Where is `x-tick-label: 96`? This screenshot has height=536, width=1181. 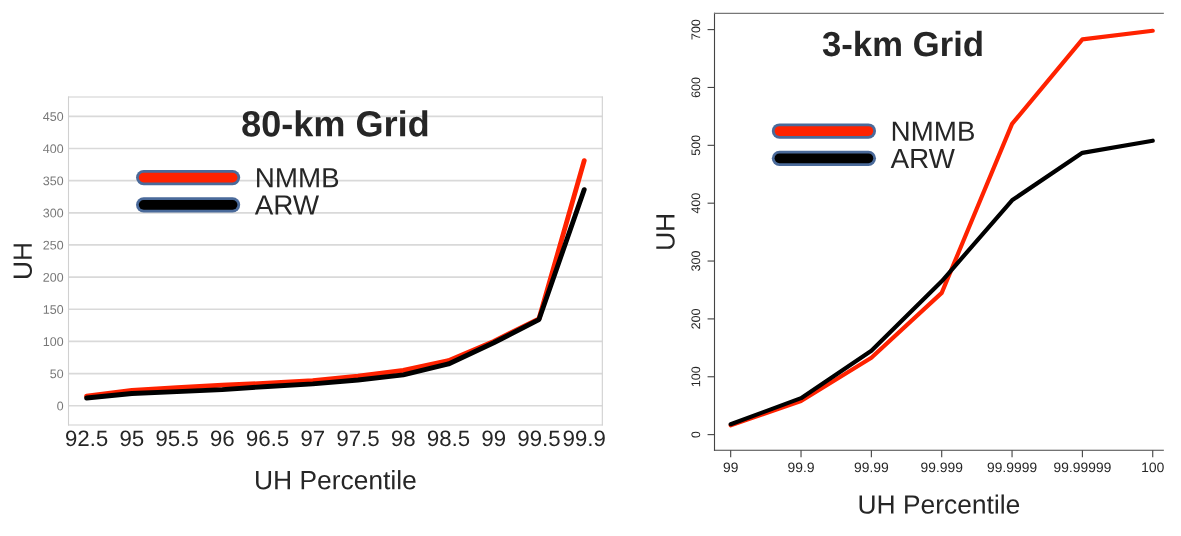
x-tick-label: 96 is located at coordinates (222, 438).